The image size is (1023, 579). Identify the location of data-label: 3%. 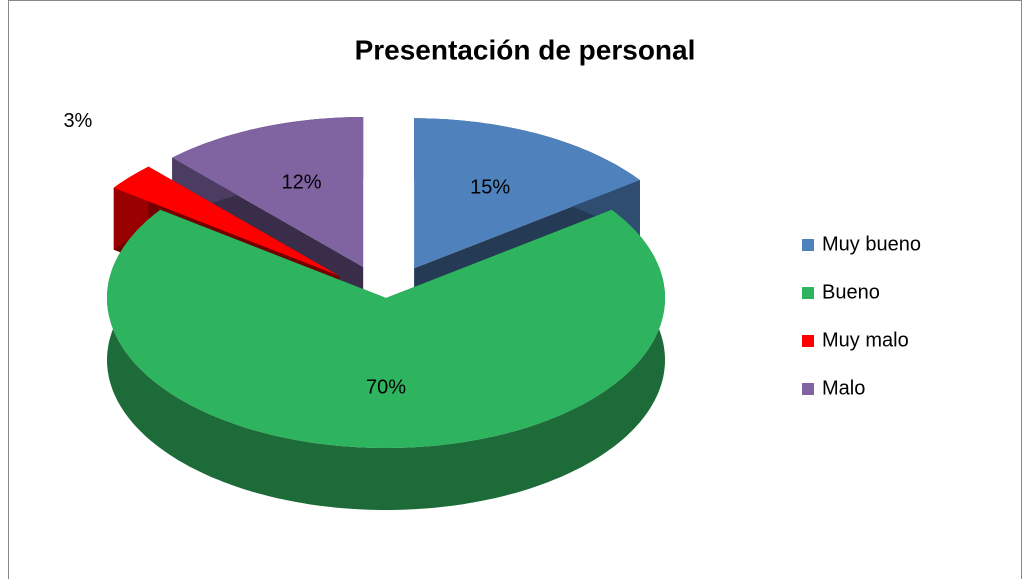
(77, 121).